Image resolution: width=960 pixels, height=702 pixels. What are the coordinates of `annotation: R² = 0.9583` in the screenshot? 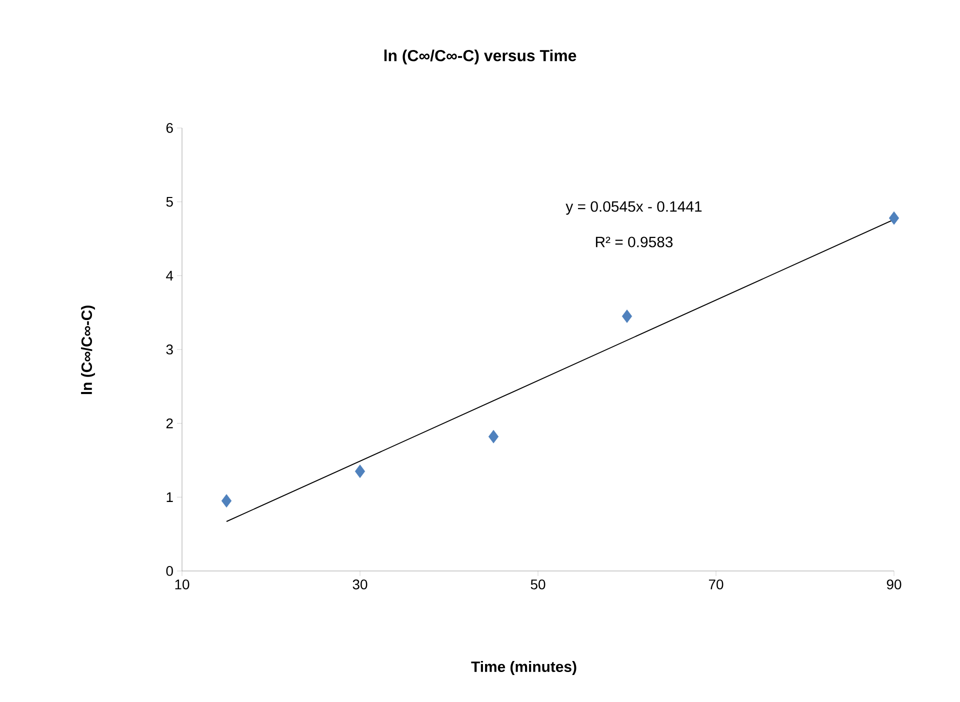 It's located at (634, 242).